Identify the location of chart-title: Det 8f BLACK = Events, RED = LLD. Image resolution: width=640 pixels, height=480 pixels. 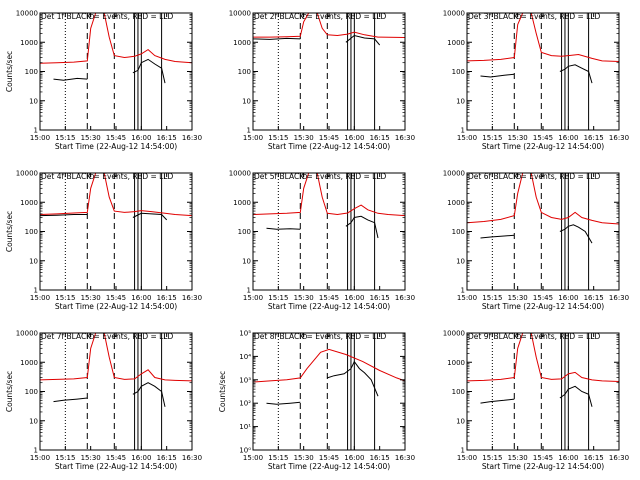
(320, 336).